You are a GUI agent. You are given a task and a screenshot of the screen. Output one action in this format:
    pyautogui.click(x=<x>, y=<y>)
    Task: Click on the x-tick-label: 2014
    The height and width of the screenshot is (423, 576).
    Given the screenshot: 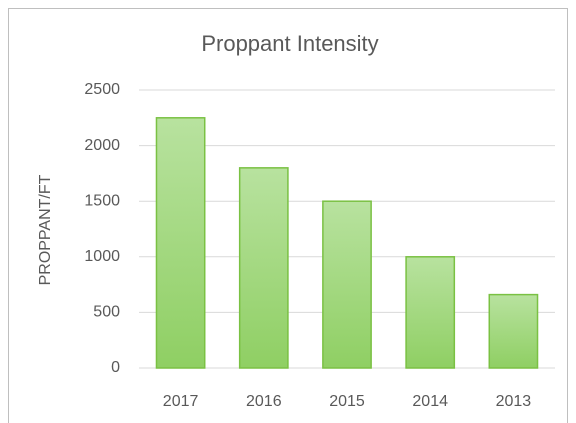 What is the action you would take?
    pyautogui.click(x=430, y=401)
    